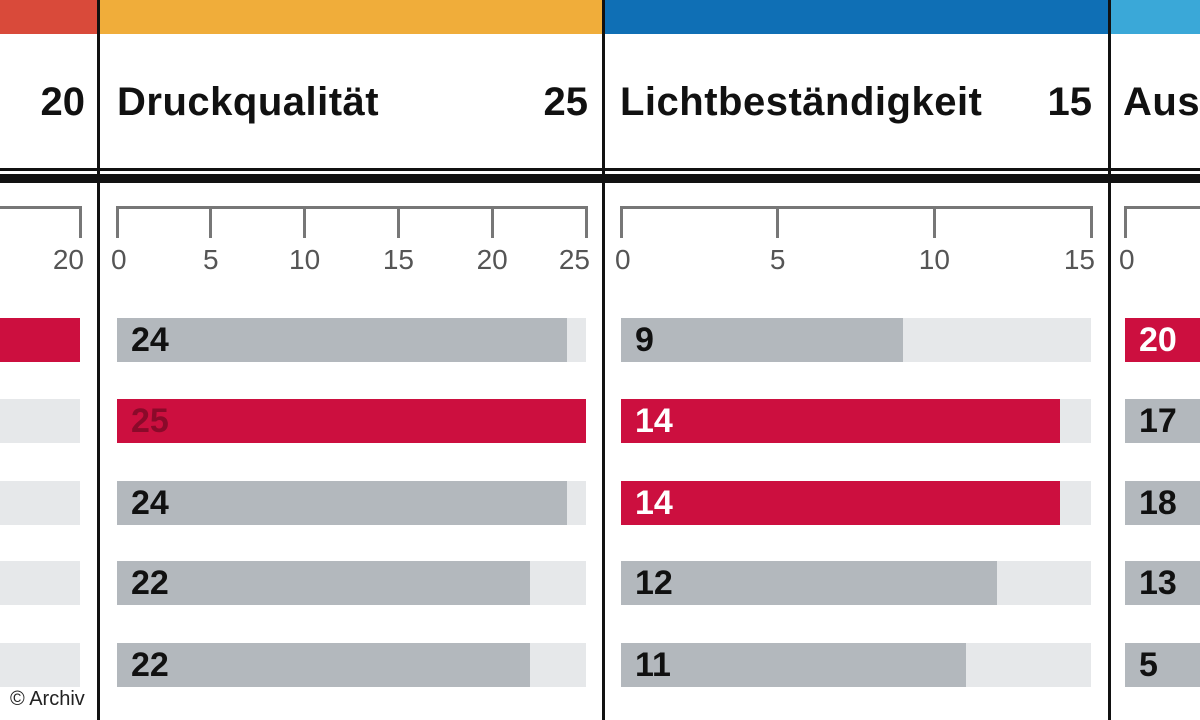 This screenshot has height=720, width=1200. I want to click on bar-value-auss-0: 20, so click(1158, 340).